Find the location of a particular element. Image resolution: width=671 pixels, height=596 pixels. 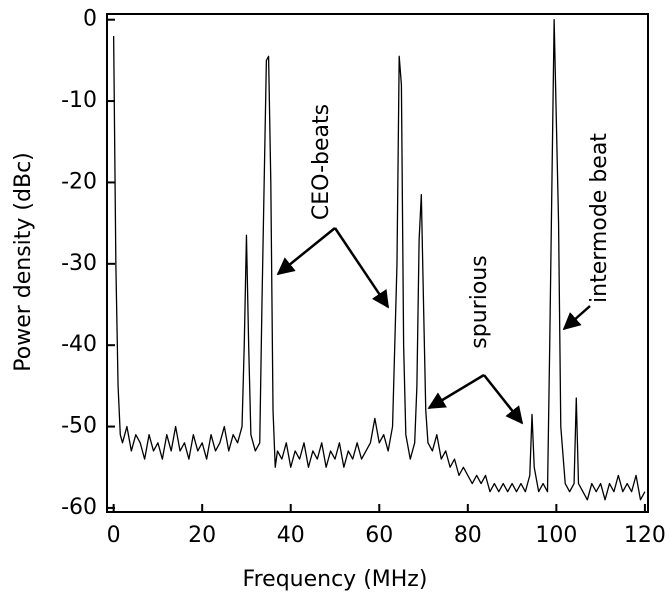

y-axis-label: Power density (dBc) is located at coordinates (23, 261).